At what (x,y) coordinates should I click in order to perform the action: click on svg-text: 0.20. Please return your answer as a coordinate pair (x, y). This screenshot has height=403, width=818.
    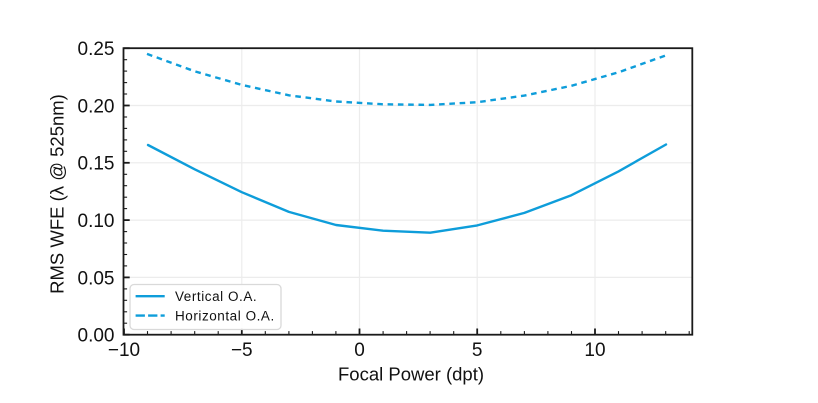
    Looking at the image, I should click on (96, 106).